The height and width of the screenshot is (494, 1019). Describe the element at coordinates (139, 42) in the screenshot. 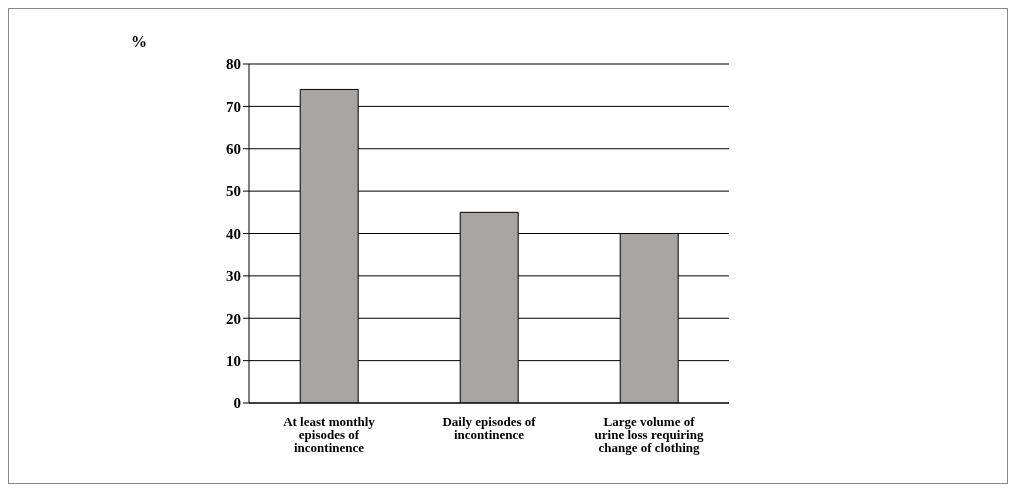

I see `y-axis-title: %` at that location.